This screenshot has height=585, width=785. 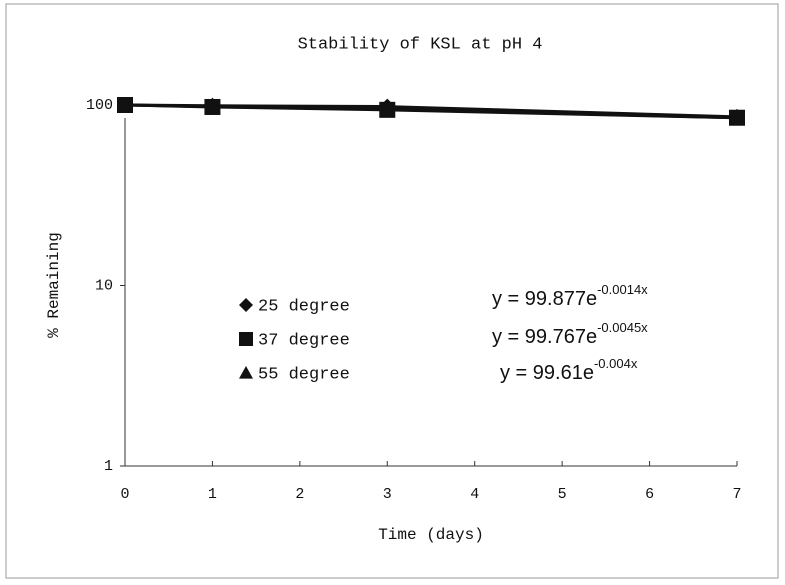 I want to click on series-line, so click(x=431, y=111).